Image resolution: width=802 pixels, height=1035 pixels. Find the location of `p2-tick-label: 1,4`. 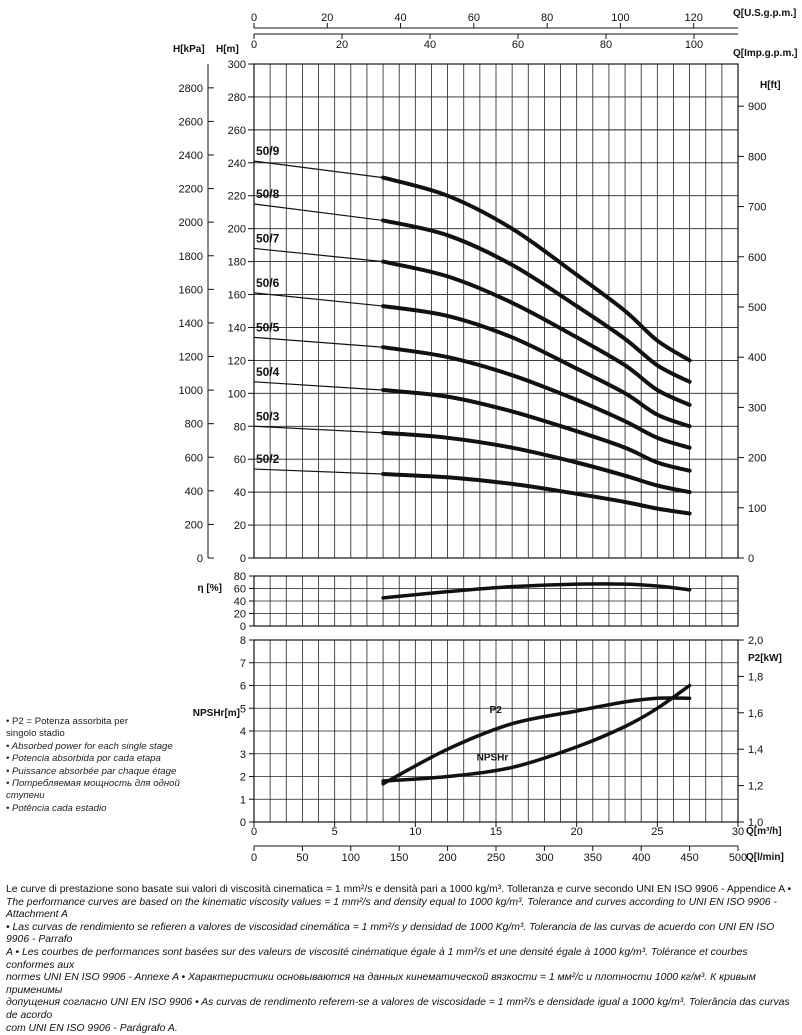

p2-tick-label: 1,4 is located at coordinates (755, 750).